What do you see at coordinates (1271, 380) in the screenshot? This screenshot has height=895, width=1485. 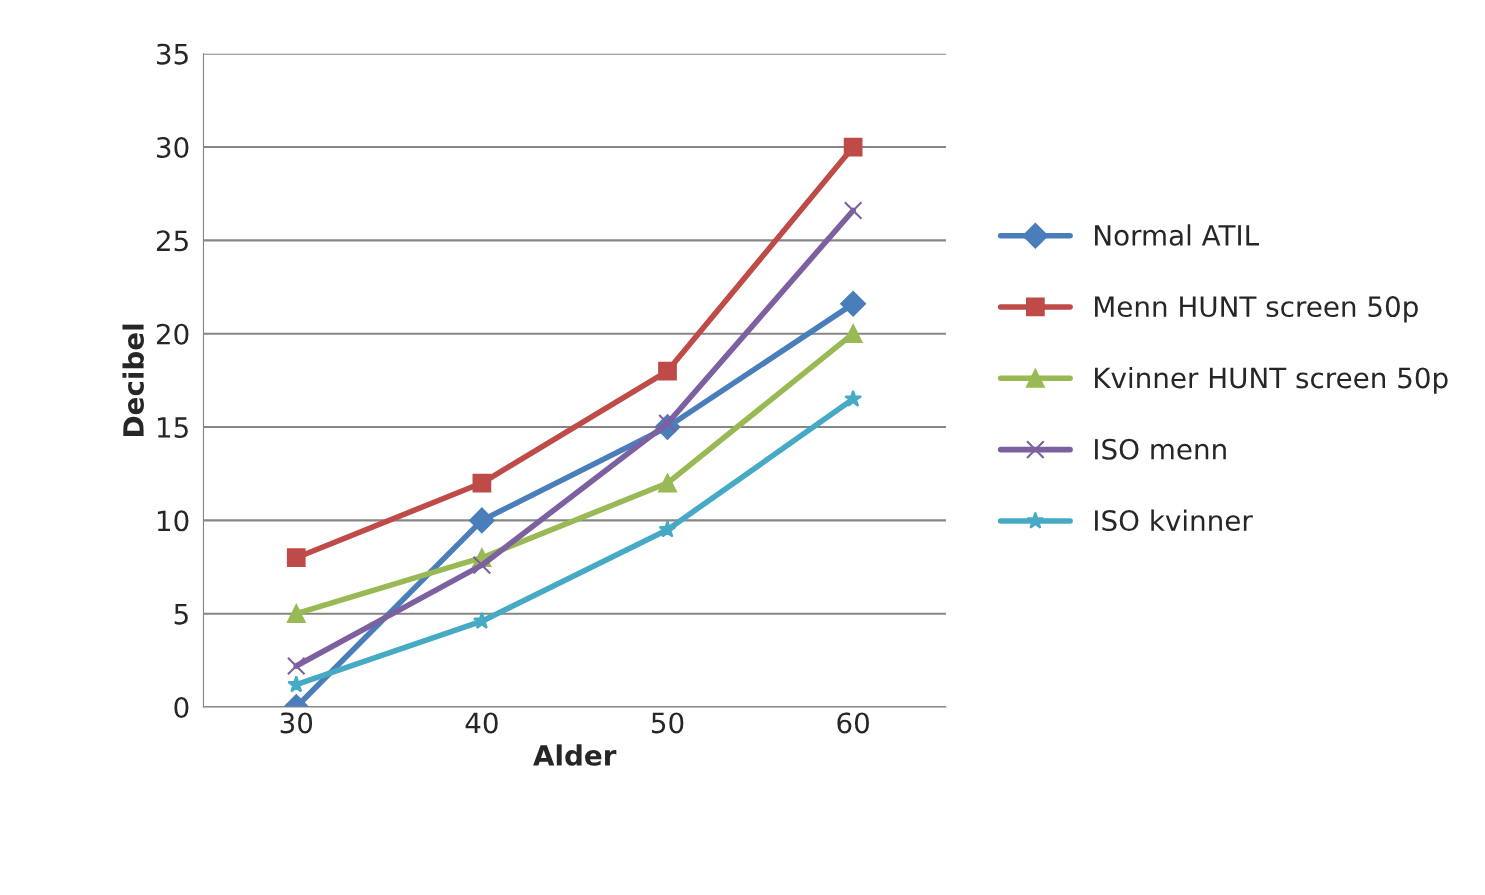 I see `legend-label: Kvinner HUNT screen 50p` at bounding box center [1271, 380].